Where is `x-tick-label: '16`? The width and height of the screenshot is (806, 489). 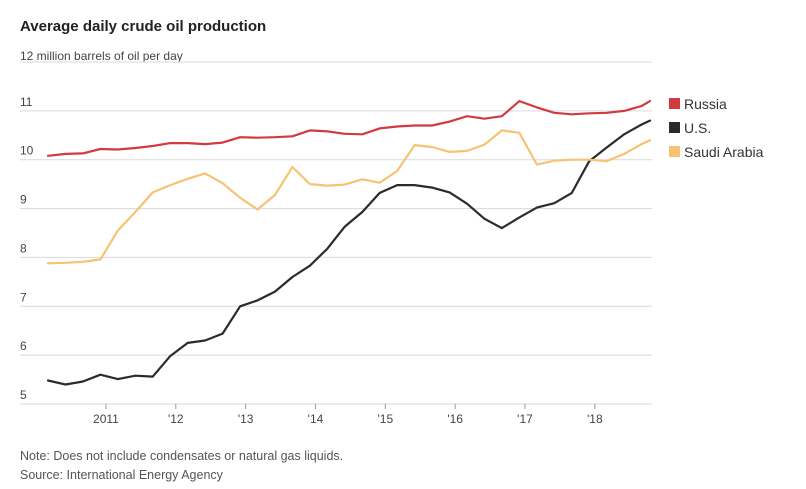 x-tick-label: '16 is located at coordinates (455, 419).